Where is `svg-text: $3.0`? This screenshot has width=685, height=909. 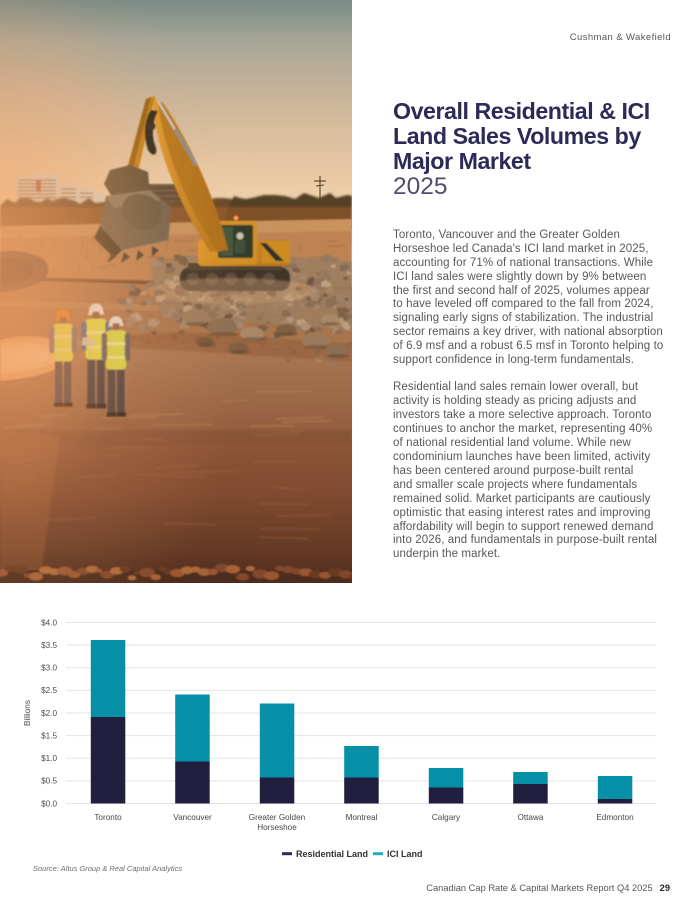
svg-text: $3.0 is located at coordinates (49, 668).